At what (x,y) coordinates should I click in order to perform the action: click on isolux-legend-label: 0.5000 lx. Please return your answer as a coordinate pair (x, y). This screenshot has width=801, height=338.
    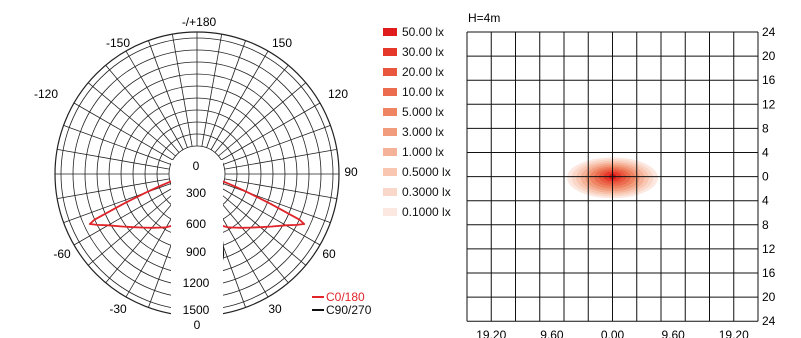
    Looking at the image, I should click on (426, 172).